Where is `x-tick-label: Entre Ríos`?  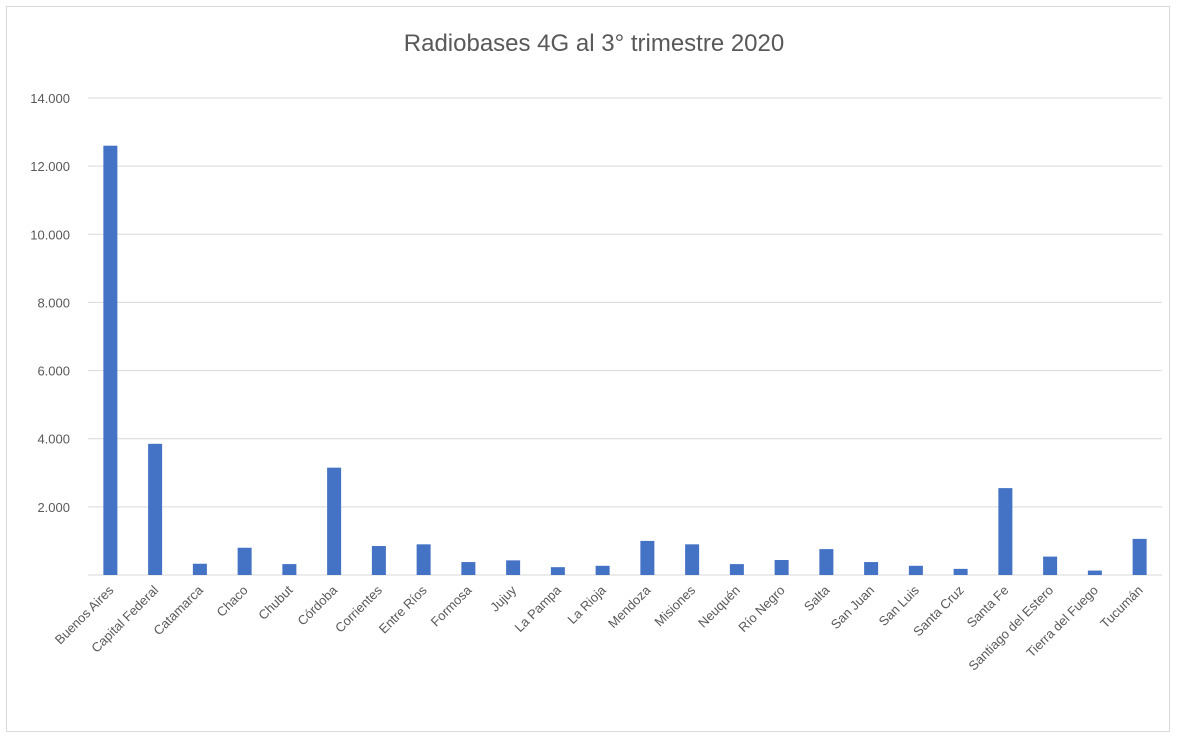 x-tick-label: Entre Ríos is located at coordinates (403, 609).